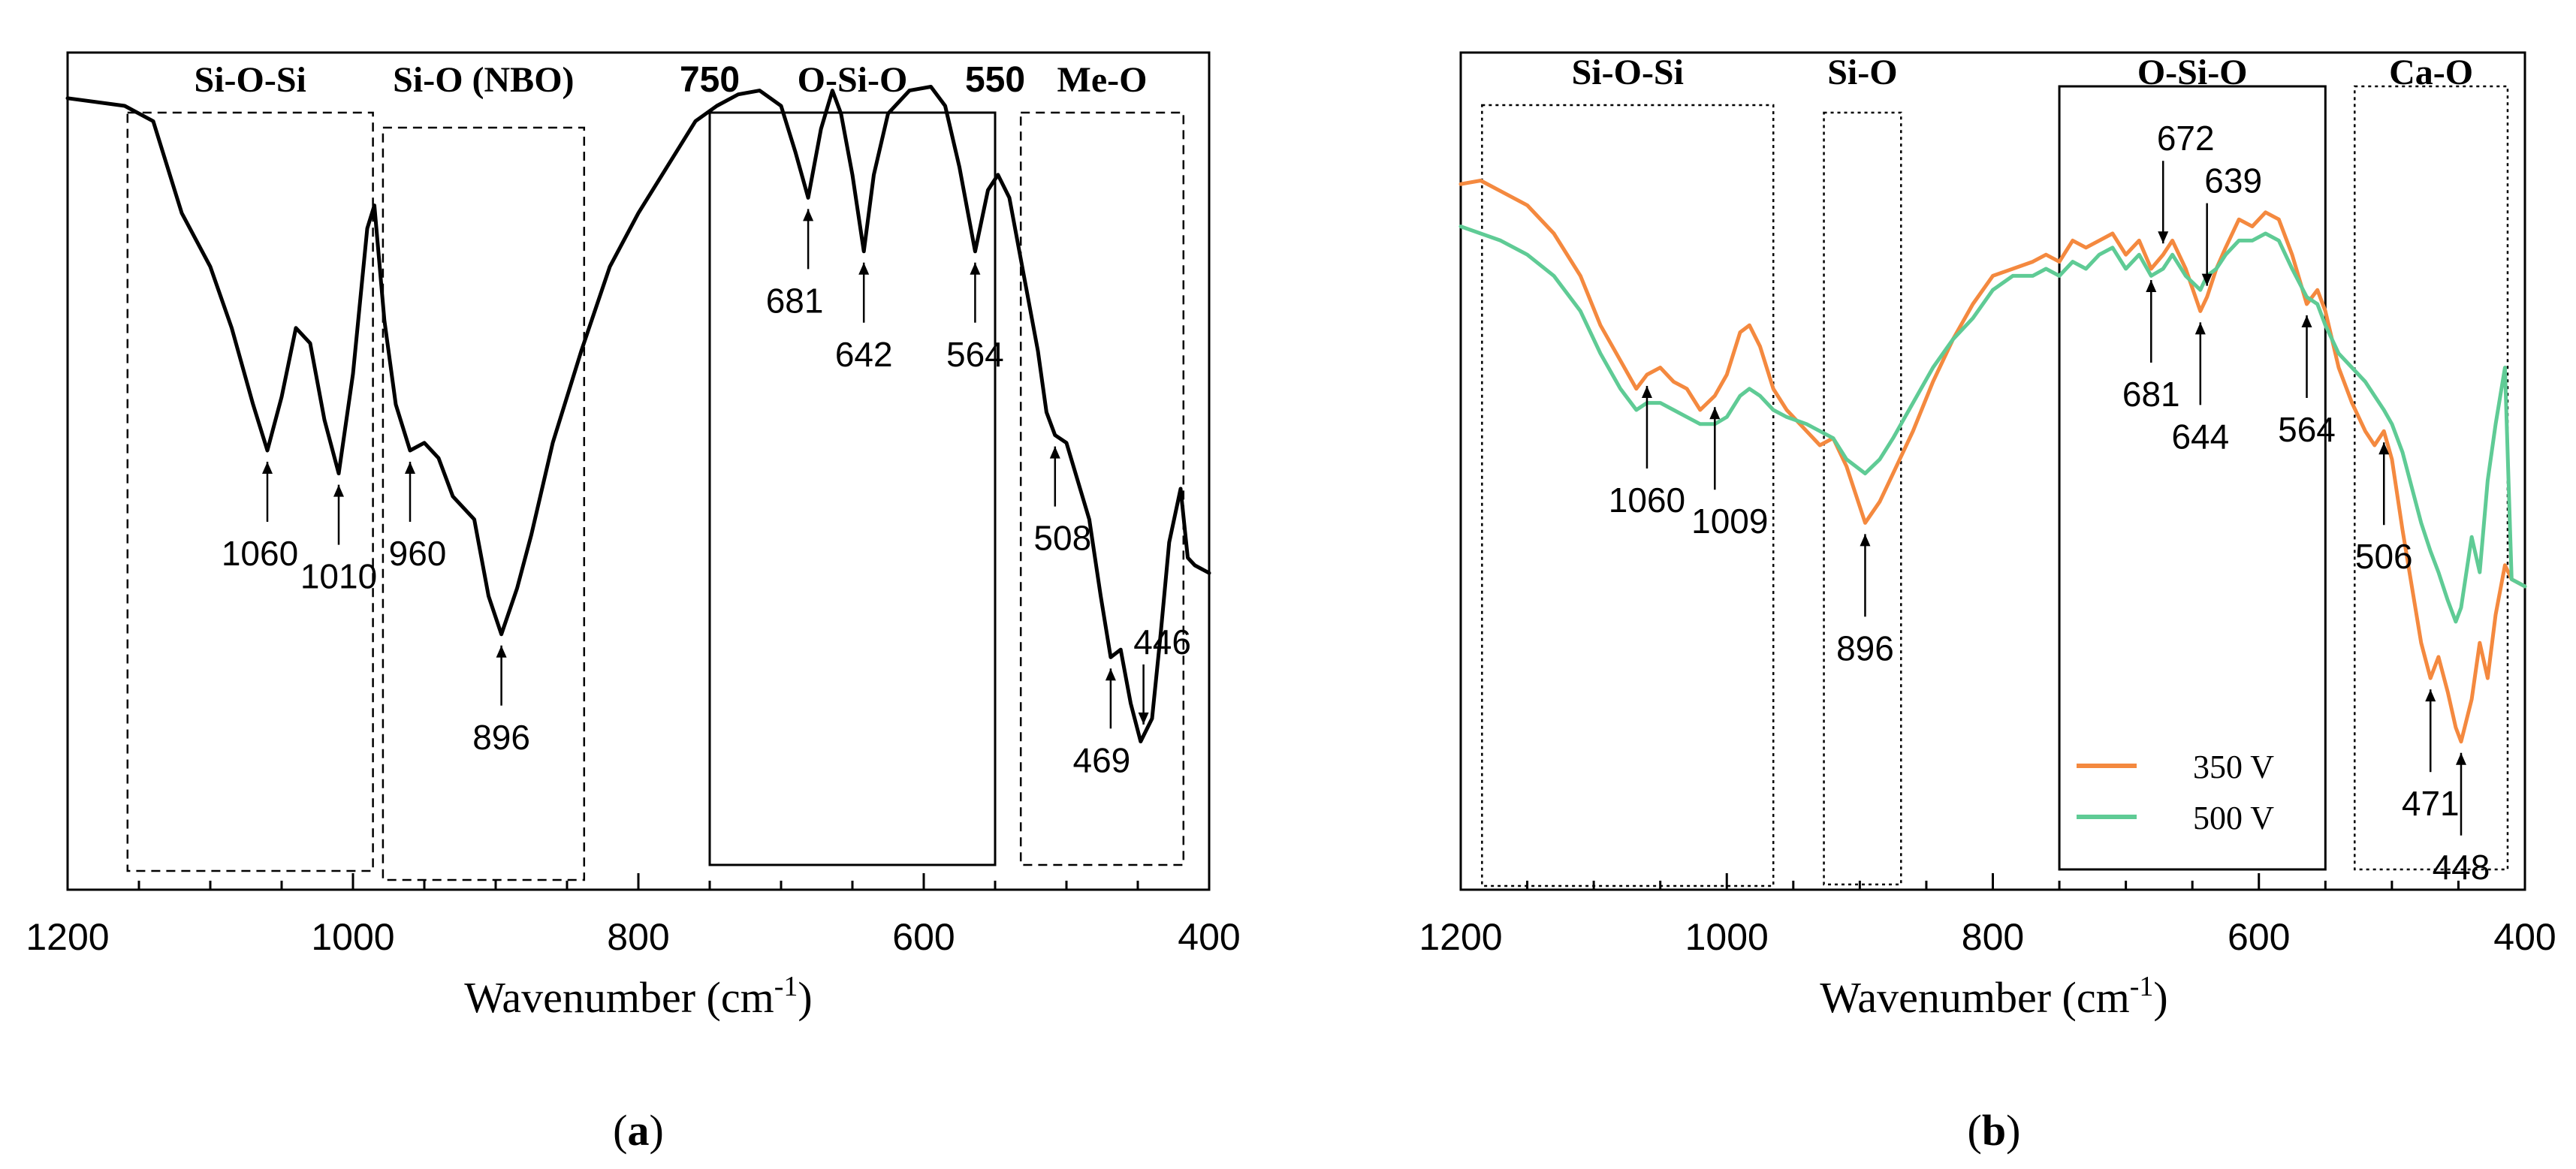  I want to click on panel-b-x-ticks: 1200 1000 800 600 400, so click(1987, 915).